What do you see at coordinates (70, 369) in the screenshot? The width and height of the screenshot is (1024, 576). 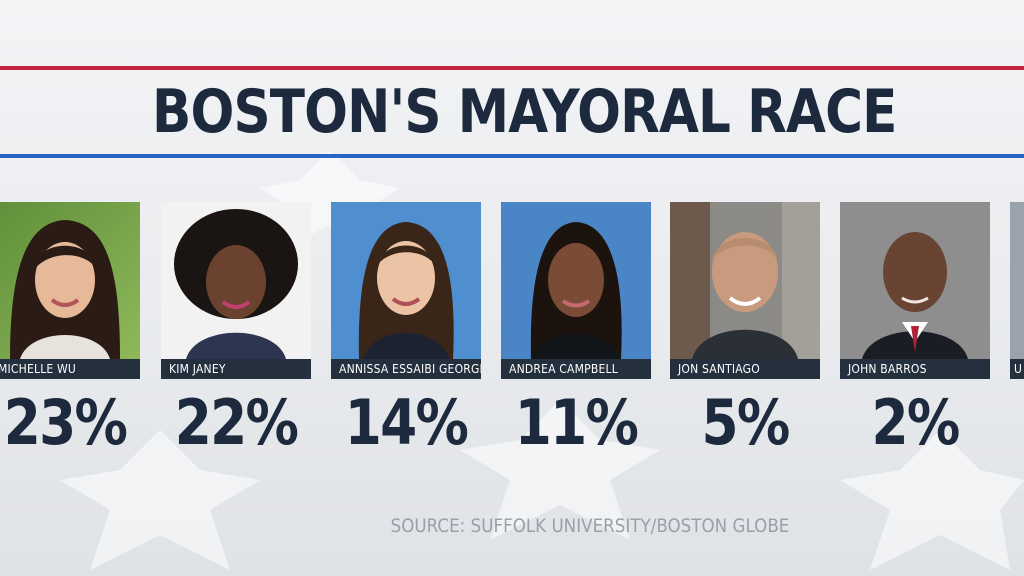 I see `candidate-name-label: MICHELLE WU` at bounding box center [70, 369].